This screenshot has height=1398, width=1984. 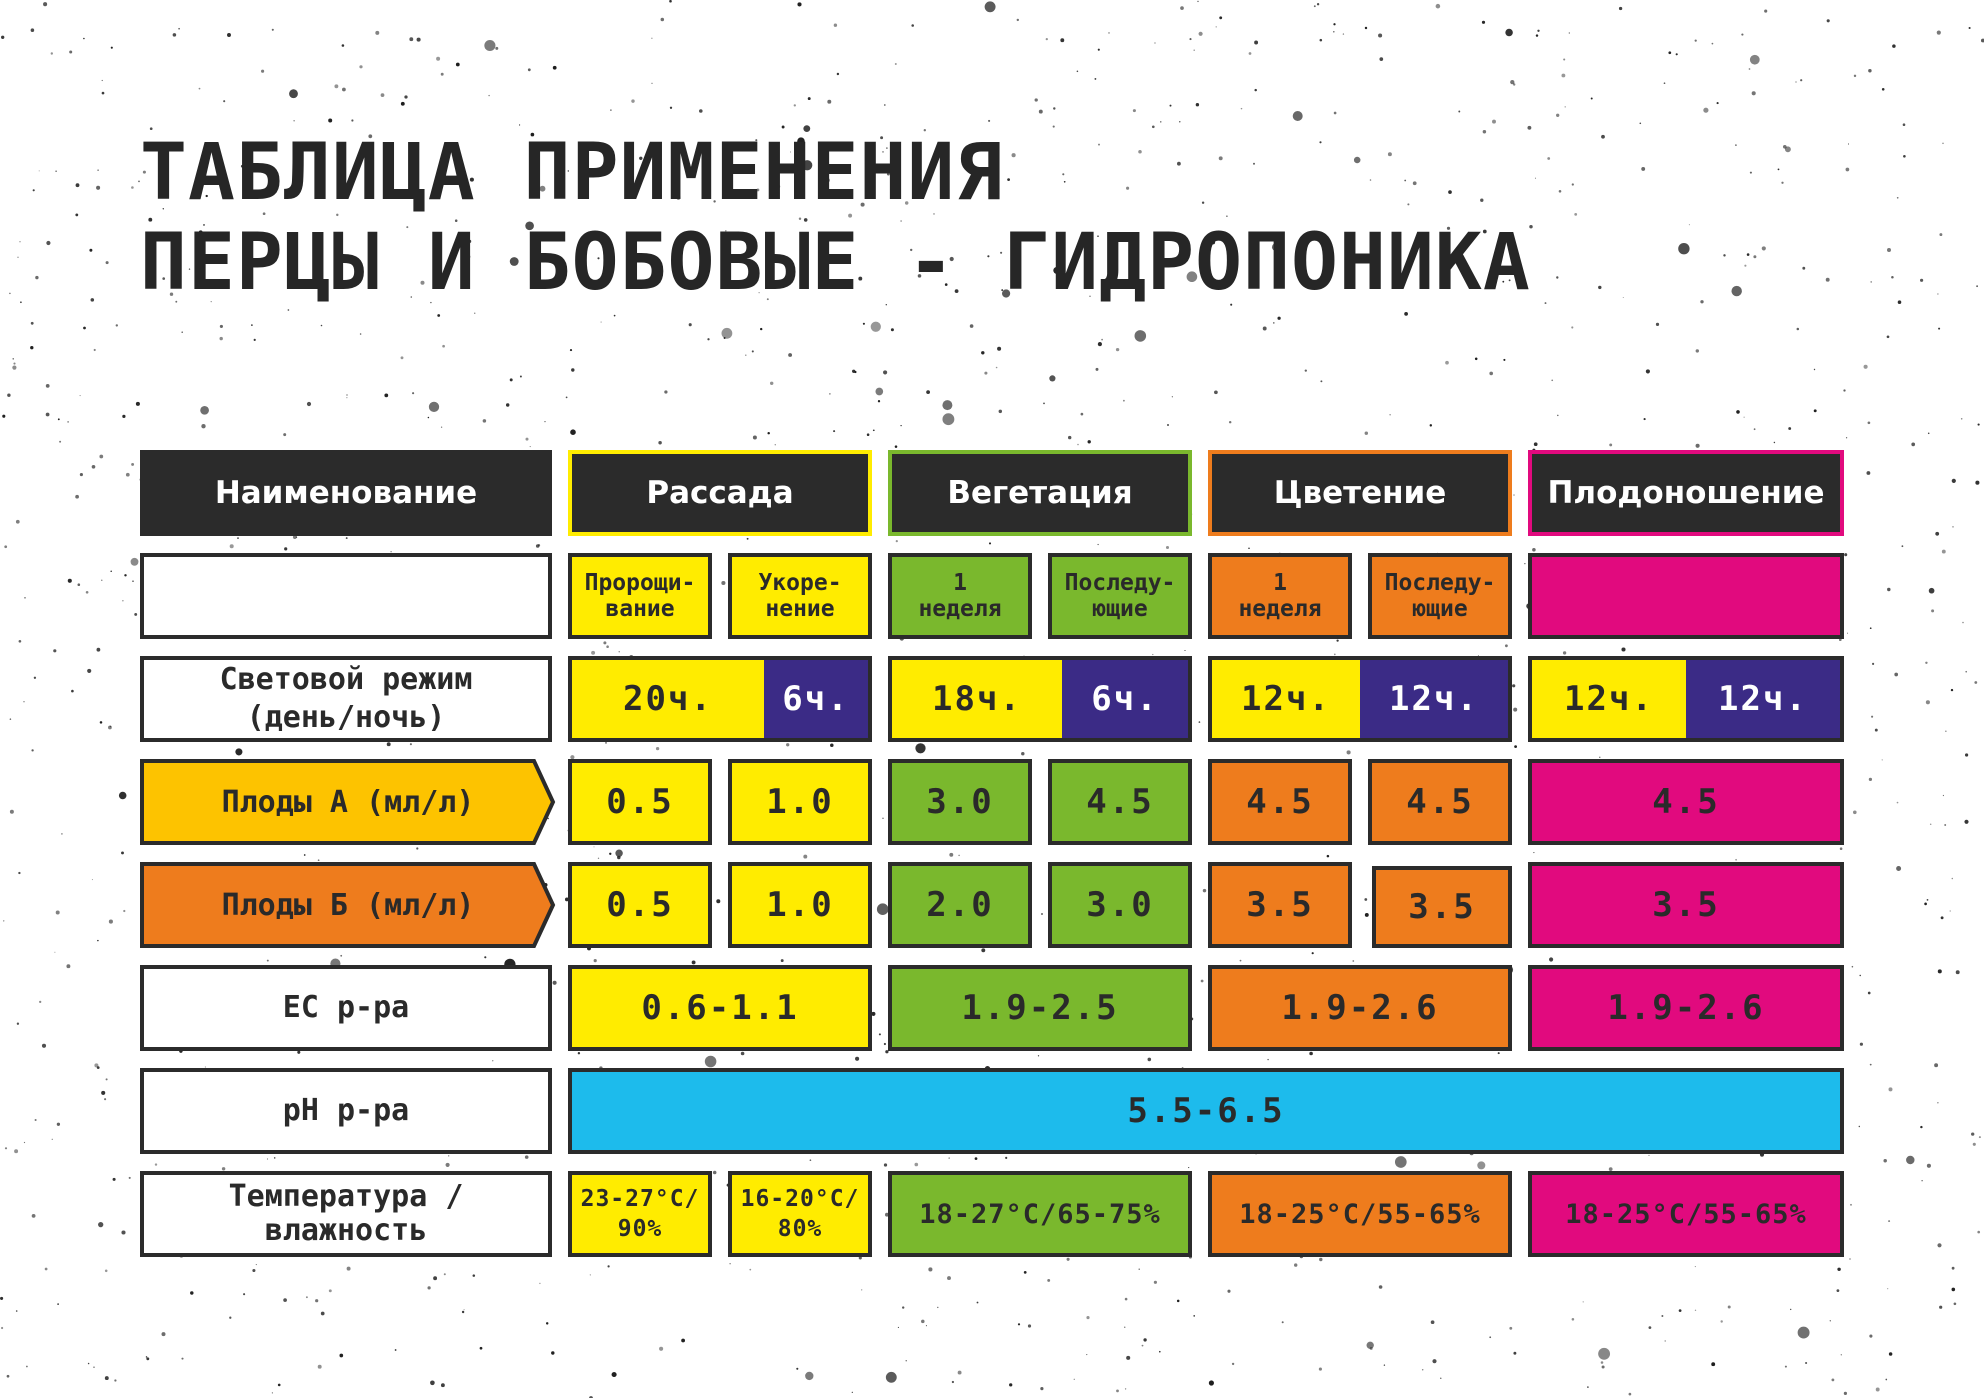 I want to click on fruits-b-value: 1.0, so click(x=800, y=905).